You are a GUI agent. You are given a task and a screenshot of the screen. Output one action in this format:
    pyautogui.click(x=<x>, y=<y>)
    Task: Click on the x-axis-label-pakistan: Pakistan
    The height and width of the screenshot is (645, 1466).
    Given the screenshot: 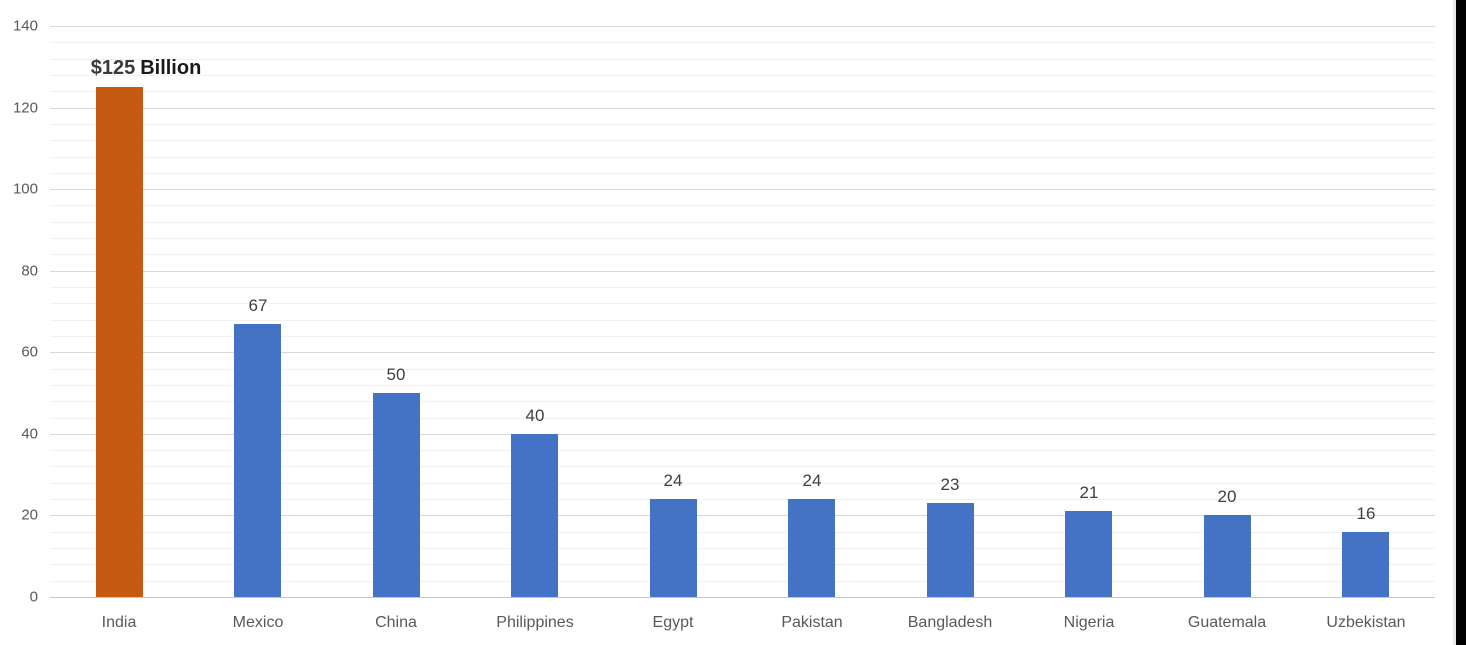 What is the action you would take?
    pyautogui.click(x=812, y=622)
    